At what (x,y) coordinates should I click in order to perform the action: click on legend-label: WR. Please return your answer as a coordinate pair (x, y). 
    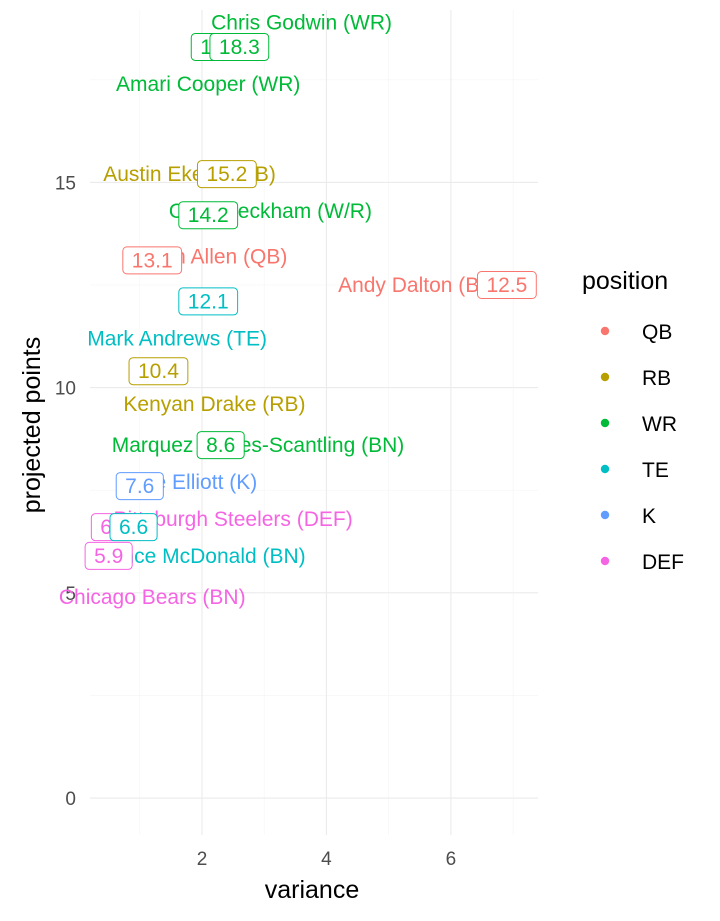
    Looking at the image, I should click on (659, 424).